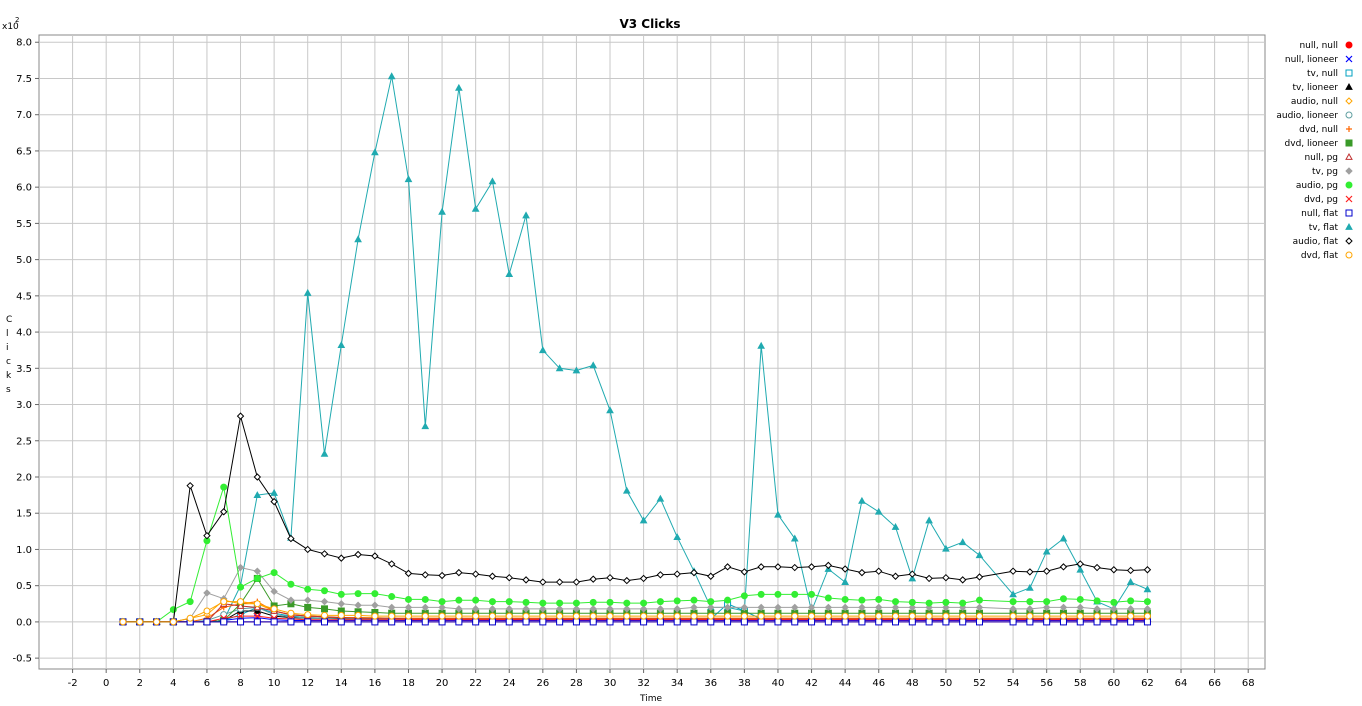 This screenshot has width=1362, height=706. I want to click on y-axis-label-char: C, so click(9, 320).